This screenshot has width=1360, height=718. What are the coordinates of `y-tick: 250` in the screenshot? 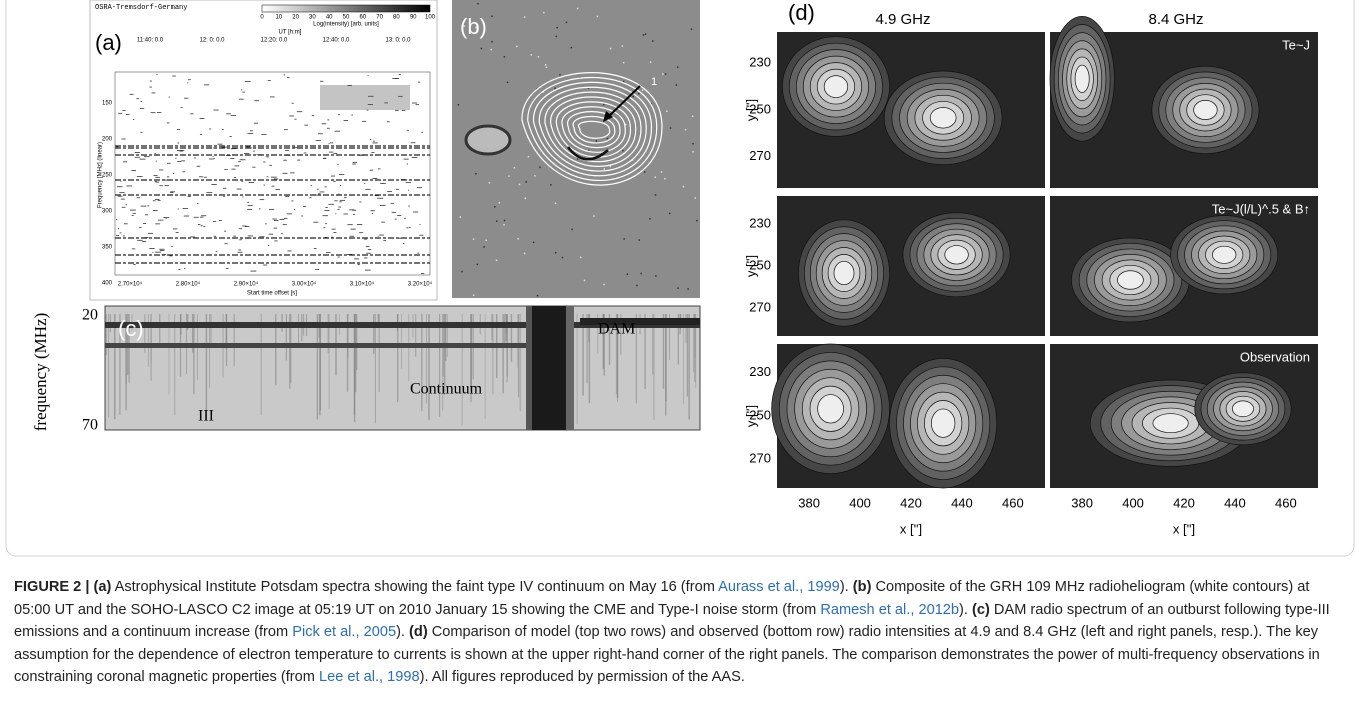 It's located at (760, 264).